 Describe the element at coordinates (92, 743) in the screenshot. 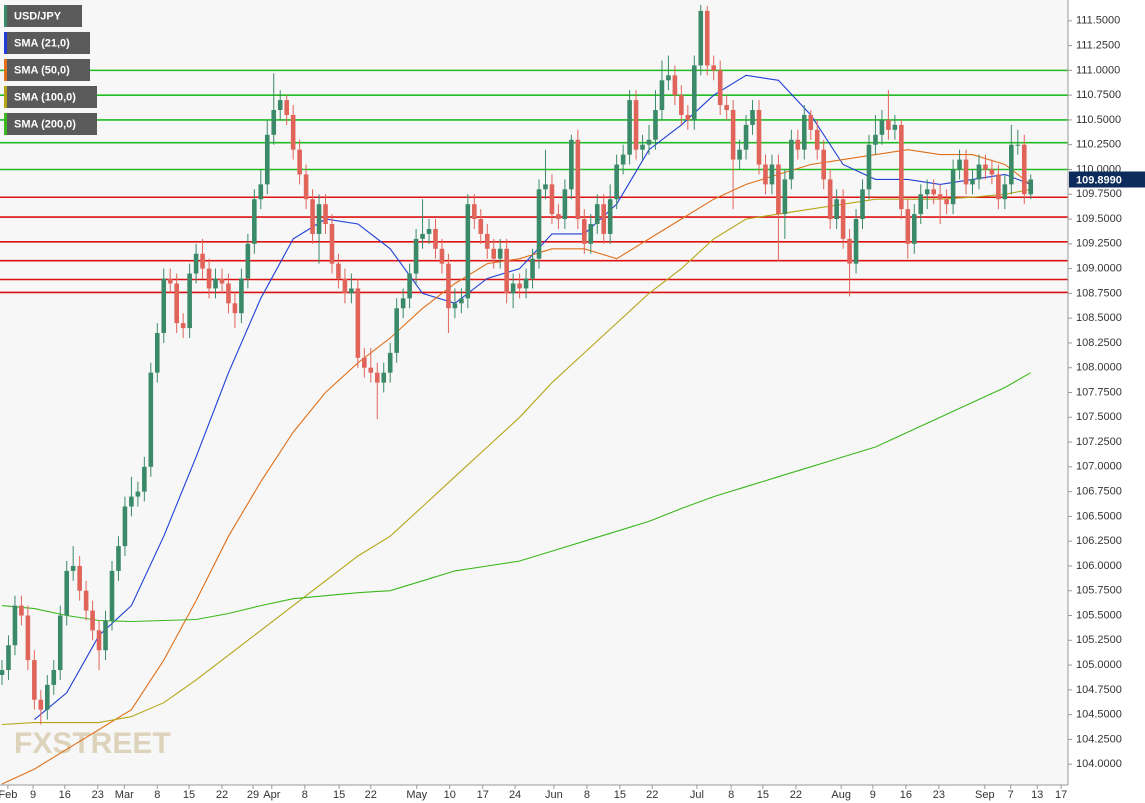

I see `watermark: FXSTREET` at that location.